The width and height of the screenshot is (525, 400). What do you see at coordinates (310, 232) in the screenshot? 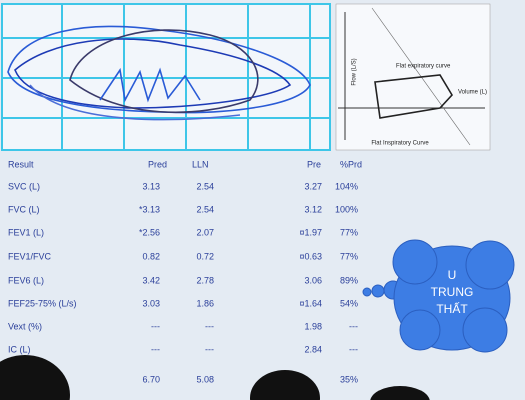
I see `table-cell: ¤1.97` at bounding box center [310, 232].